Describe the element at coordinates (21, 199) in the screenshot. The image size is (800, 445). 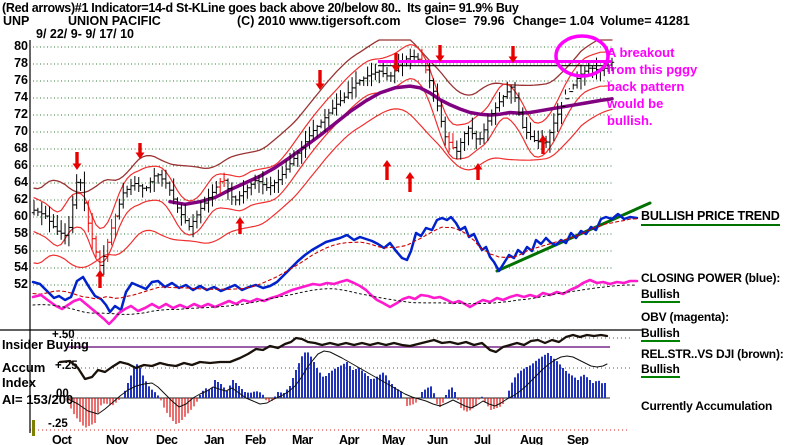
I see `price-tick-label: 62` at that location.